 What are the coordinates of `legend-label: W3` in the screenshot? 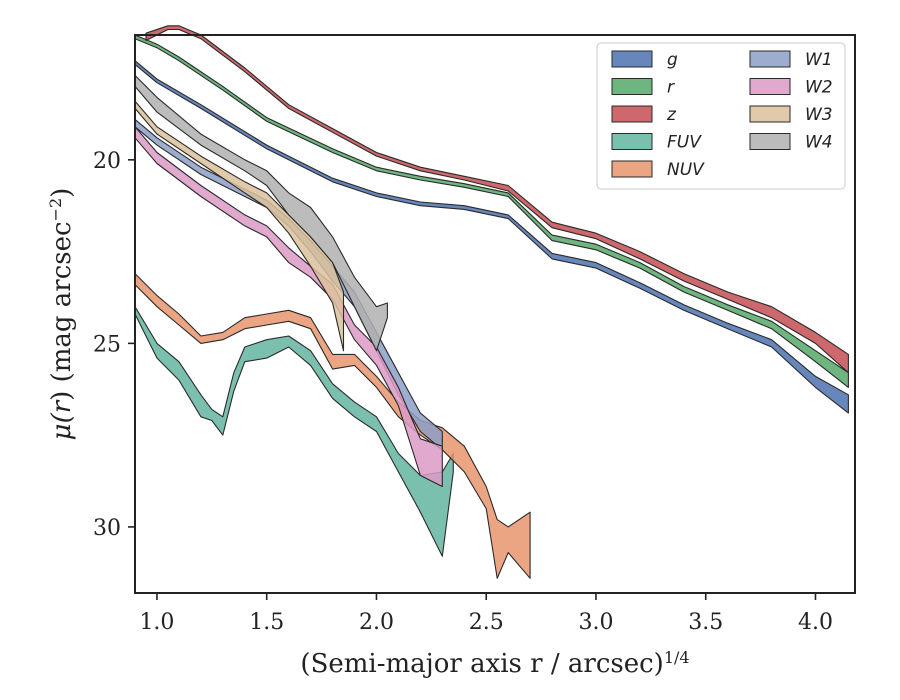 It's located at (819, 115).